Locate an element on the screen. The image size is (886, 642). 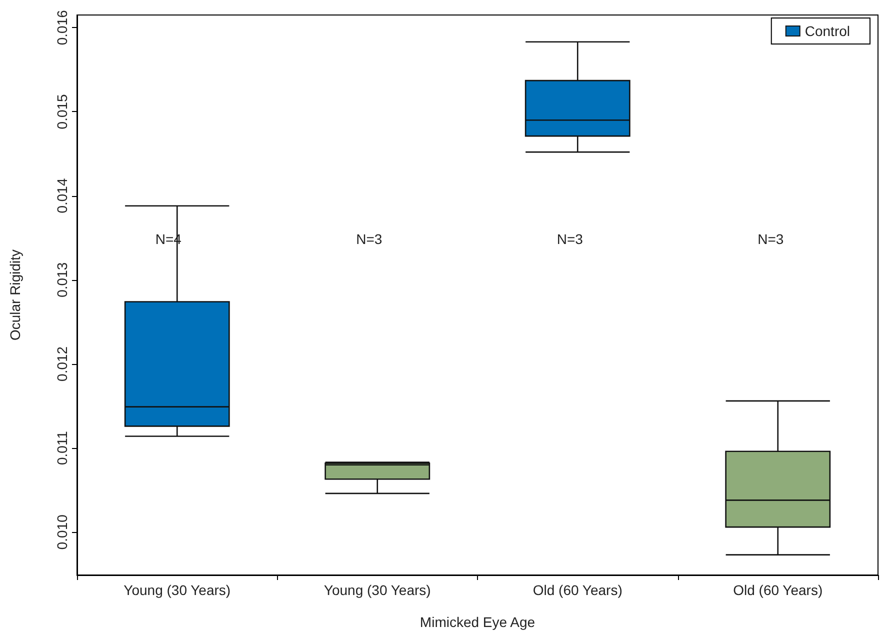
y-axis-title: Ocular Rigidity is located at coordinates (15, 295).